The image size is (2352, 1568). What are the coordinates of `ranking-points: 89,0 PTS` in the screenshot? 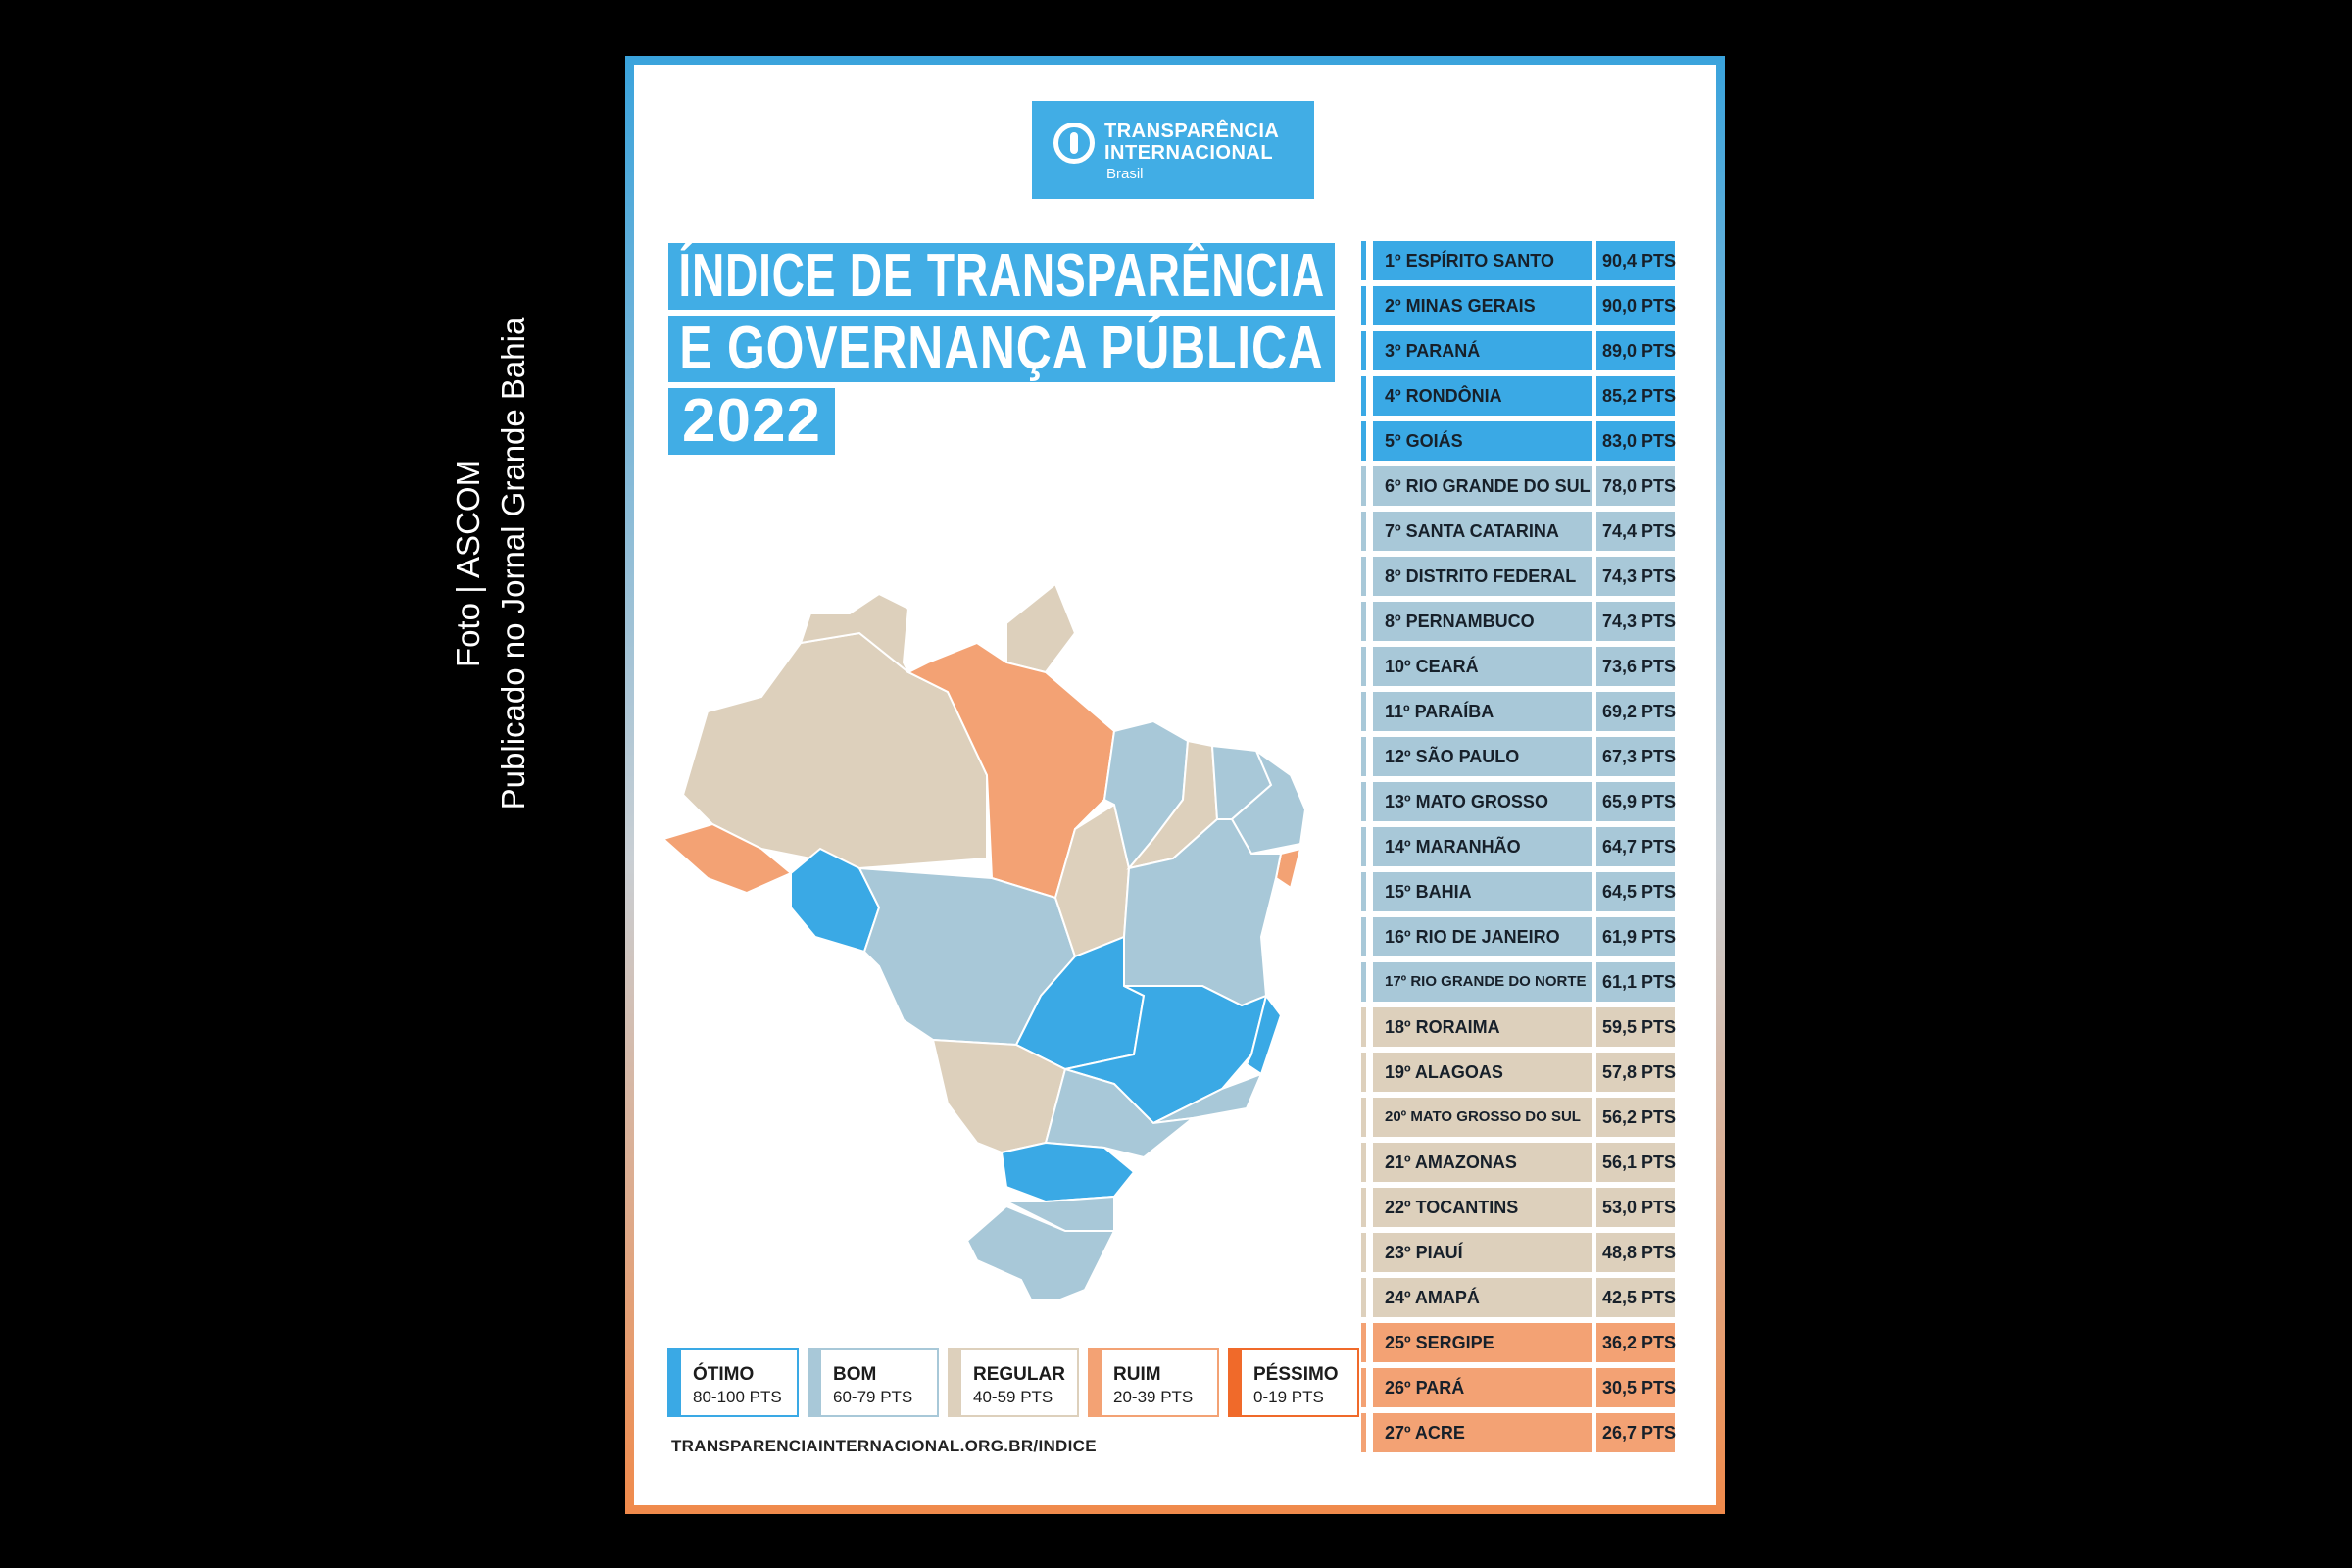 It's located at (1636, 350).